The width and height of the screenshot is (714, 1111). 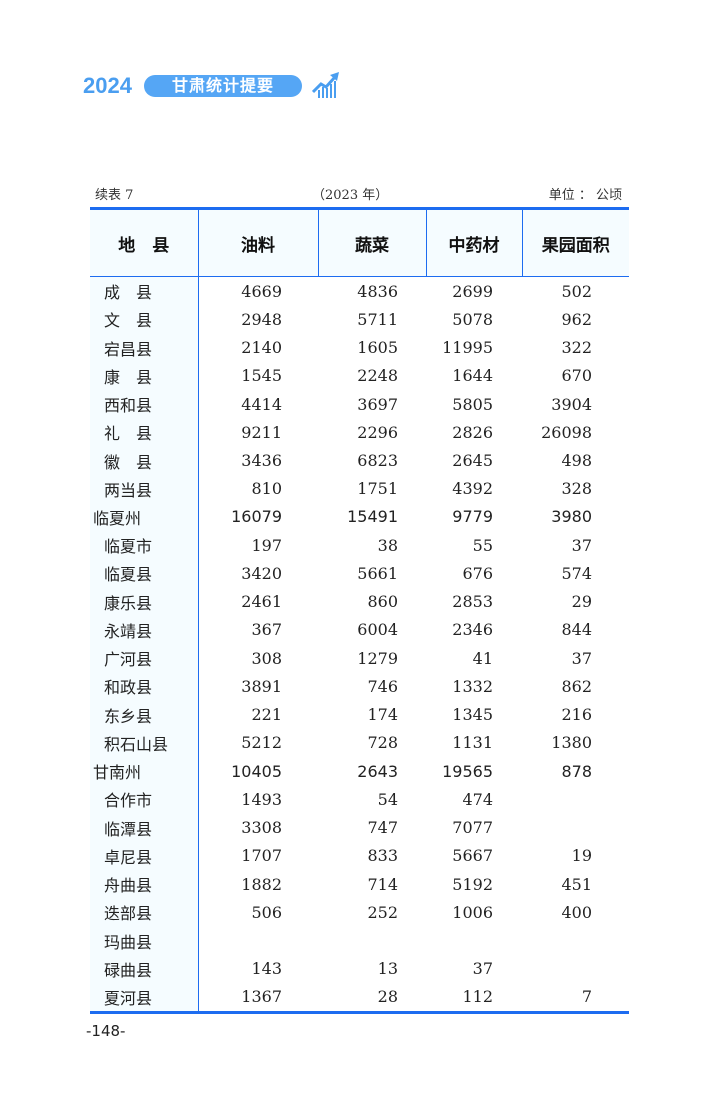 I want to click on brand-year: 2024, so click(x=107, y=85).